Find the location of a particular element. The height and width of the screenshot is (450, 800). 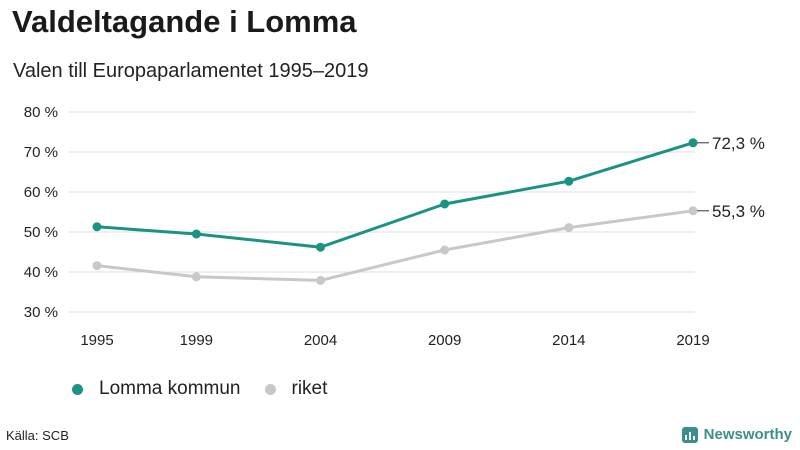

x-tick-label: 1999 is located at coordinates (196, 340).